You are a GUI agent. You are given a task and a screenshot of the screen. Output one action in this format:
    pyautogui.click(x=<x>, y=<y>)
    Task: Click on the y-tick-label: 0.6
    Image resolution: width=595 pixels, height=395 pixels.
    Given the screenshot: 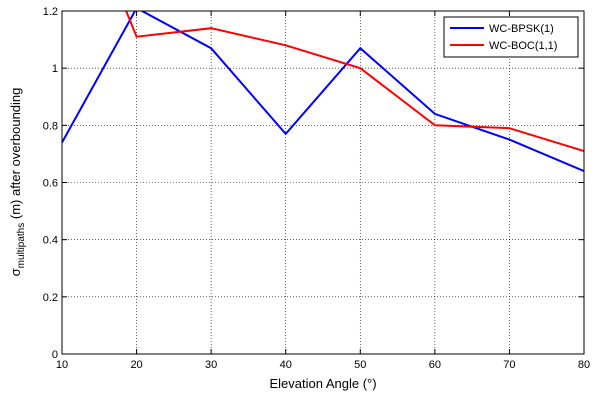 What is the action you would take?
    pyautogui.click(x=50, y=184)
    